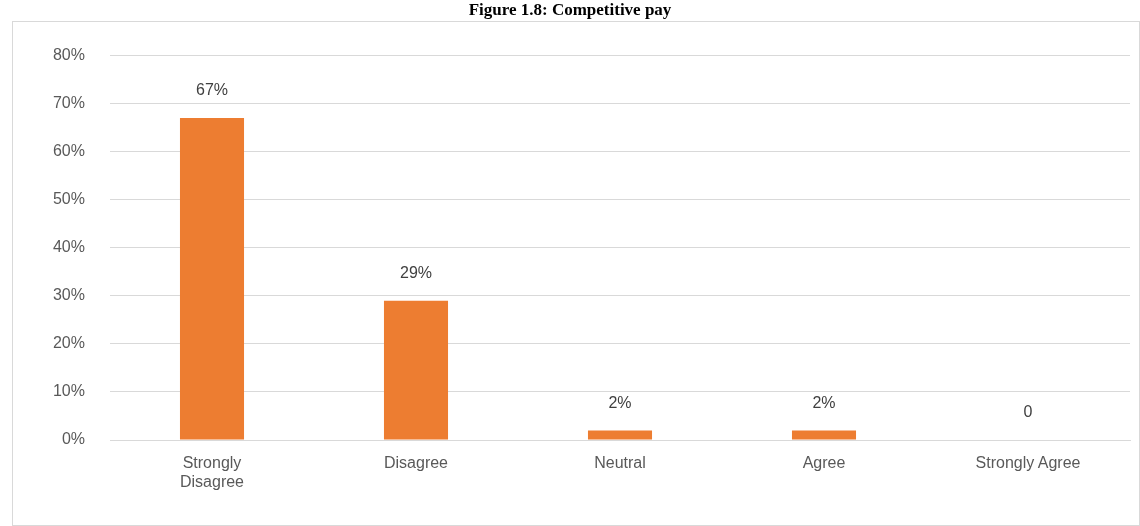 The image size is (1140, 526). I want to click on y-tick-label: 70%, so click(68, 103).